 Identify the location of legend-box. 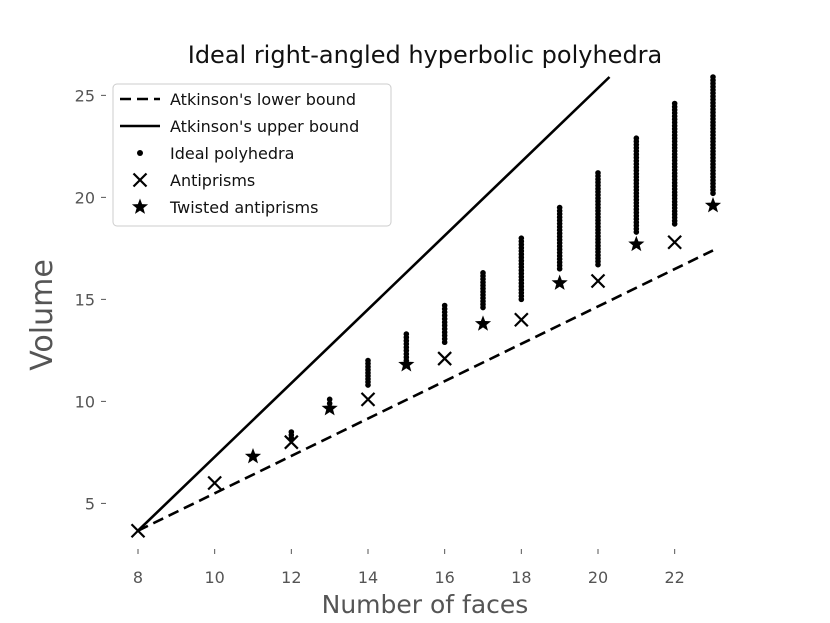
(252, 155).